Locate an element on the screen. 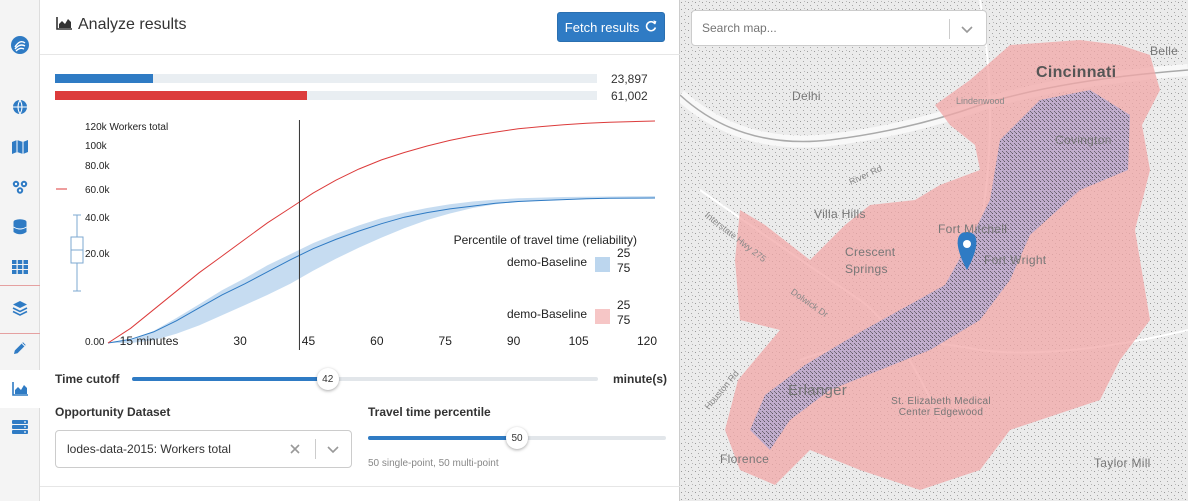 Image resolution: width=1188 pixels, height=501 pixels. pencil-icon is located at coordinates (20, 348).